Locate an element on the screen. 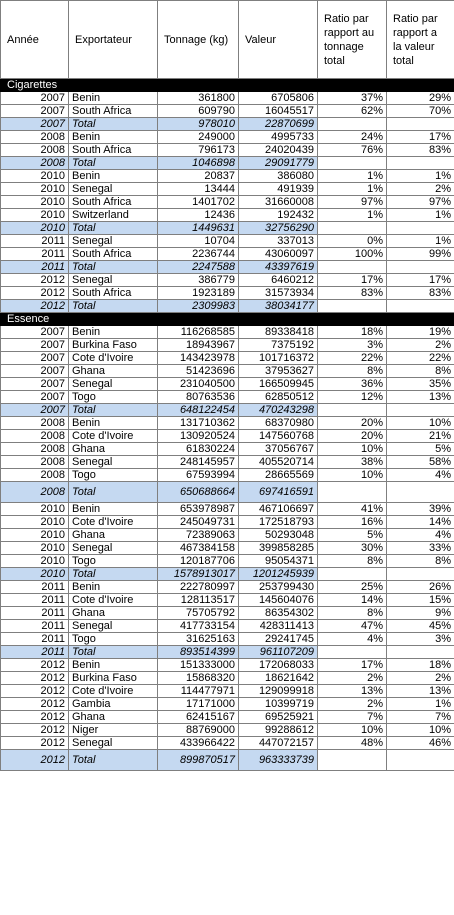 This screenshot has width=454, height=915. valeur-cell: 4995733 is located at coordinates (278, 137).